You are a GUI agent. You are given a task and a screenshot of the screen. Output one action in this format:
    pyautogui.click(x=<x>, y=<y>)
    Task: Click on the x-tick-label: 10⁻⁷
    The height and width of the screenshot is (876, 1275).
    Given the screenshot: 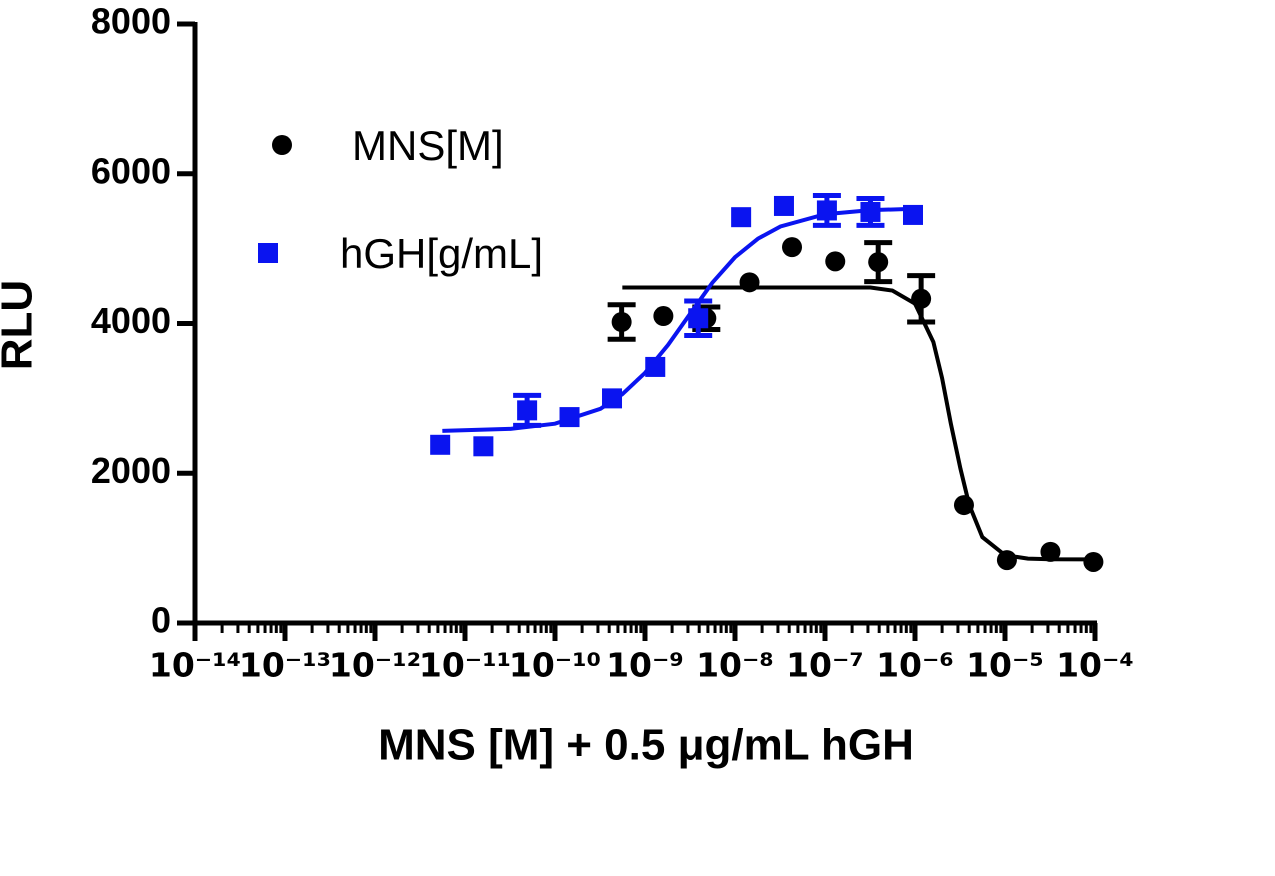 What is the action you would take?
    pyautogui.click(x=825, y=665)
    